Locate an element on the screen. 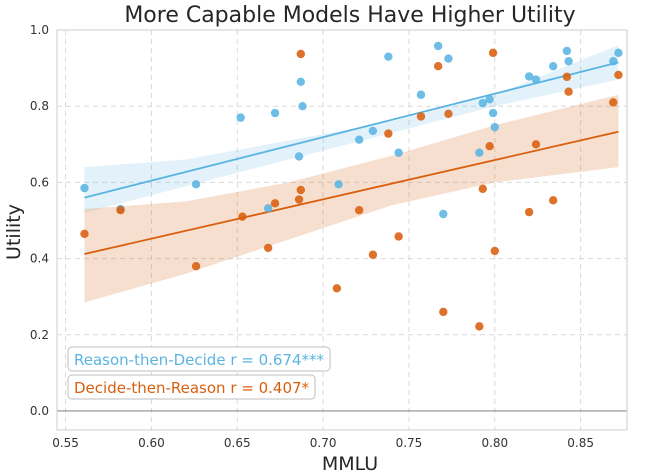  y-tick-label: 0.6 is located at coordinates (39, 182).